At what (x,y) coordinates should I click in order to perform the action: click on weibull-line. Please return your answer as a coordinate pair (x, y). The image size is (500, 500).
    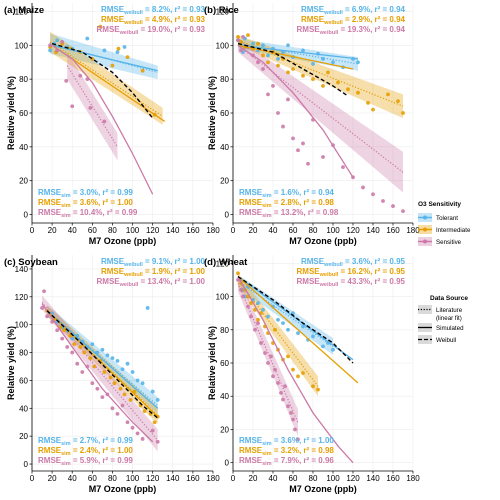
    Looking at the image, I should click on (293, 69).